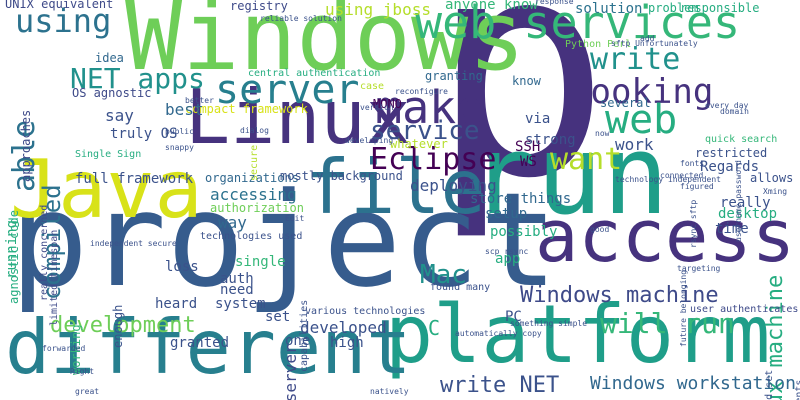  I want to click on word-unix-equivalent: UNIX equivalent, so click(59, 5).